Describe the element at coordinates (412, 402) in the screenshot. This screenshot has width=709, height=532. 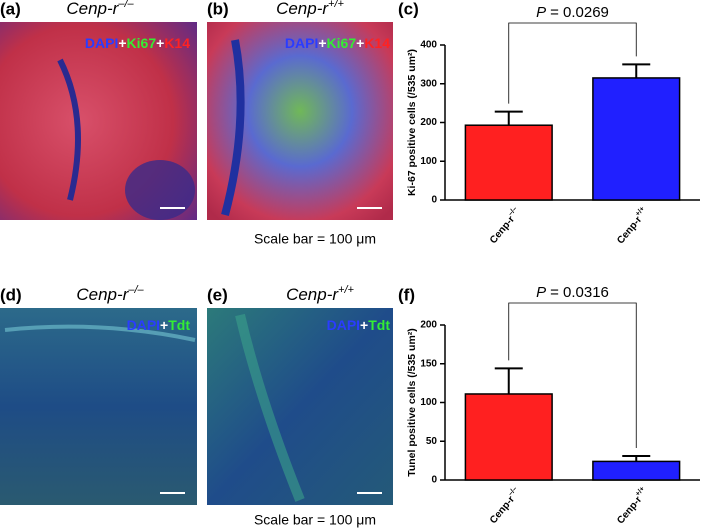
I see `y-axis-label: Tunel positive cells (/535 um²)` at that location.